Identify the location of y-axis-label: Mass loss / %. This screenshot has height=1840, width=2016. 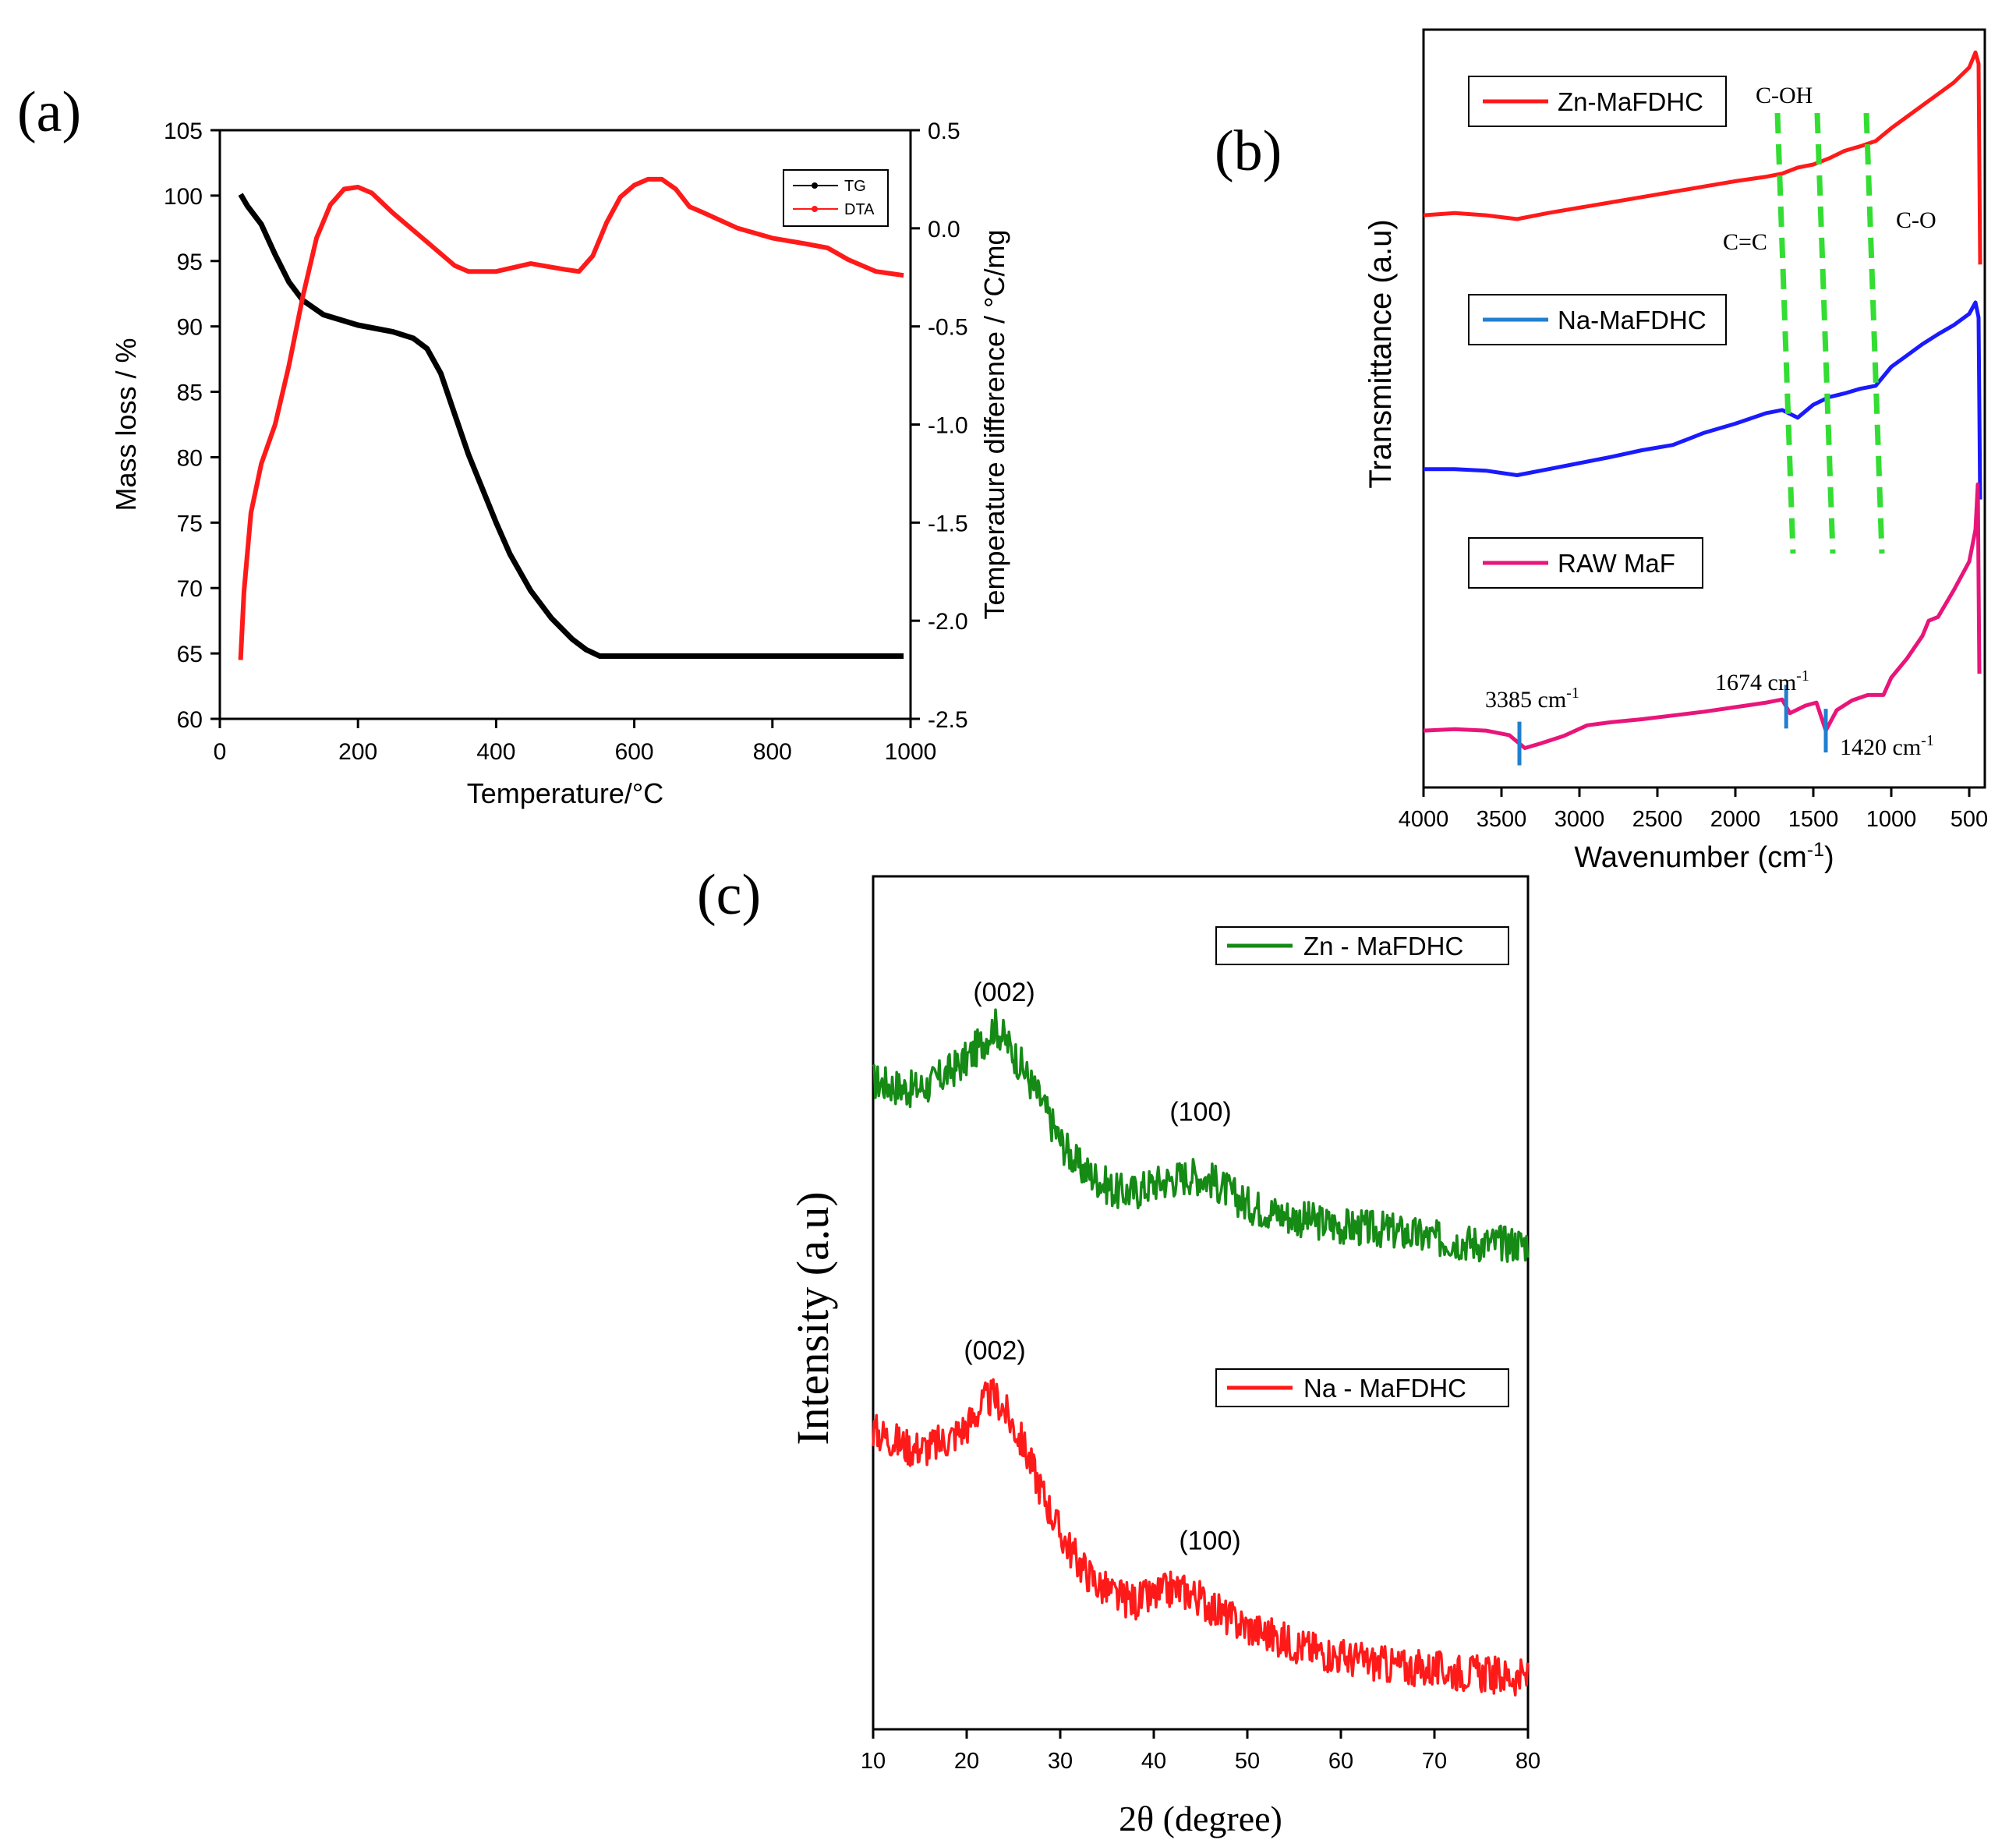
(126, 424).